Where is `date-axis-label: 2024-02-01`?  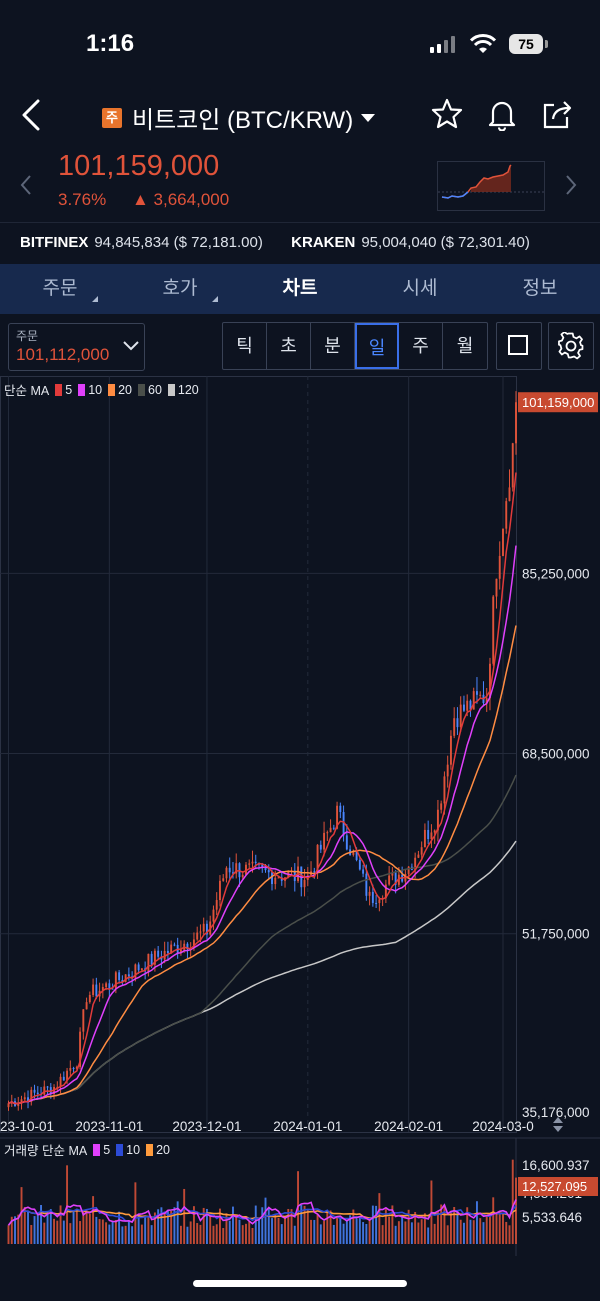
date-axis-label: 2024-02-01 is located at coordinates (408, 1126).